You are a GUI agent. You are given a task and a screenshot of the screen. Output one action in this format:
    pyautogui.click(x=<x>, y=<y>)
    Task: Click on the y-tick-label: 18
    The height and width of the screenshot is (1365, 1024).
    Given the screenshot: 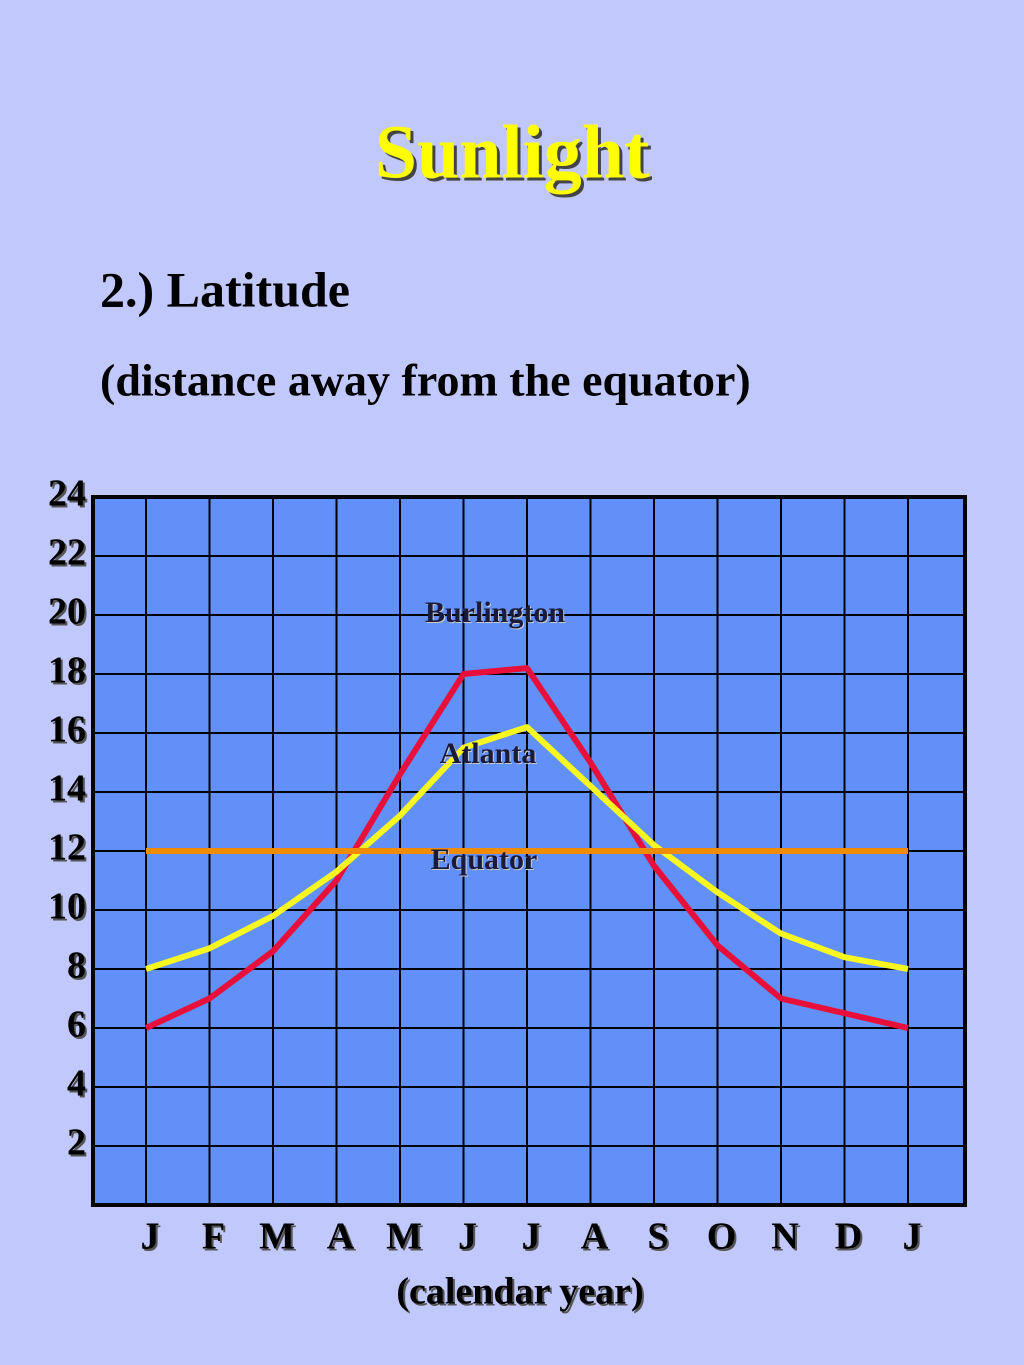 What is the action you would take?
    pyautogui.click(x=67, y=671)
    